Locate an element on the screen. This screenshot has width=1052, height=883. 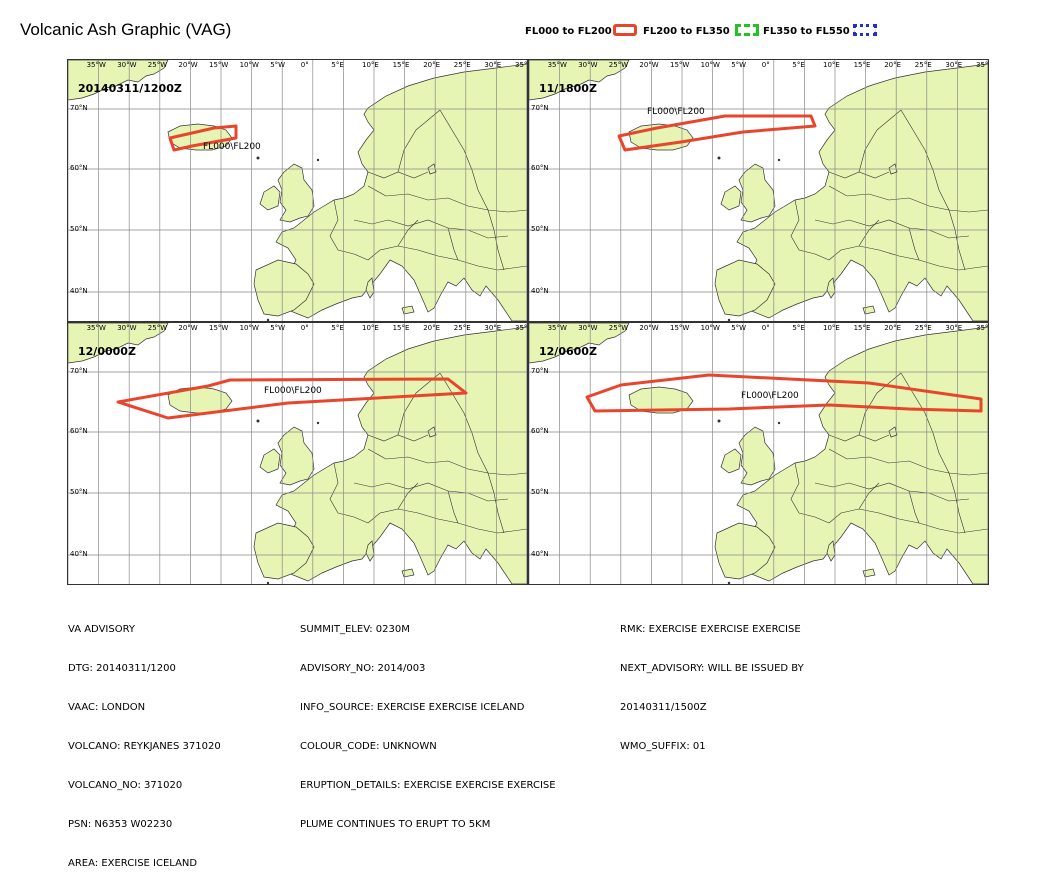
legend-label-fl000-fl200: FL000 to FL200 is located at coordinates (568, 31).